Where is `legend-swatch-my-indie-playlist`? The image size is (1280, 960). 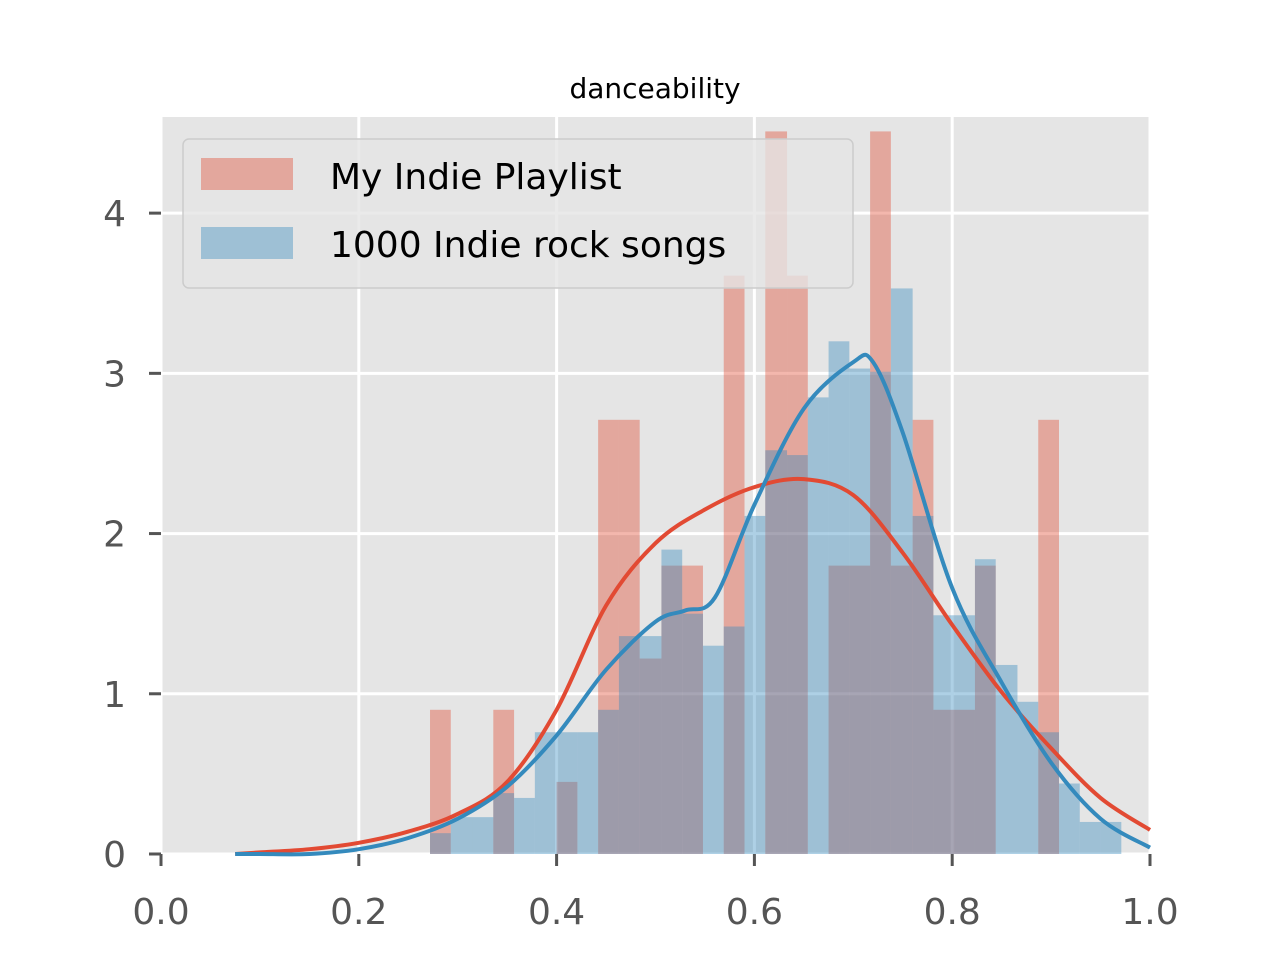
legend-swatch-my-indie-playlist is located at coordinates (247, 174).